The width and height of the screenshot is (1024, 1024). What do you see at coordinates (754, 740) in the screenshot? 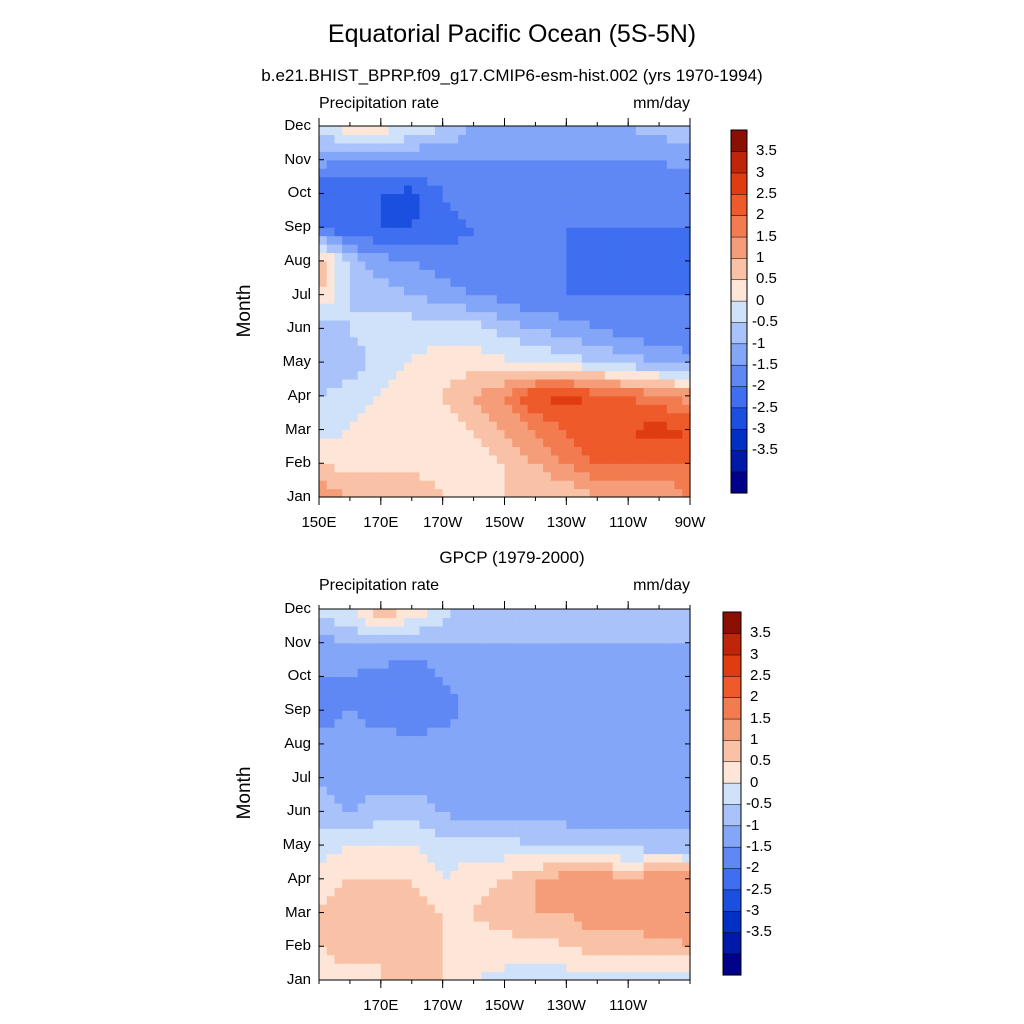
I see `colorbar-label: 1` at bounding box center [754, 740].